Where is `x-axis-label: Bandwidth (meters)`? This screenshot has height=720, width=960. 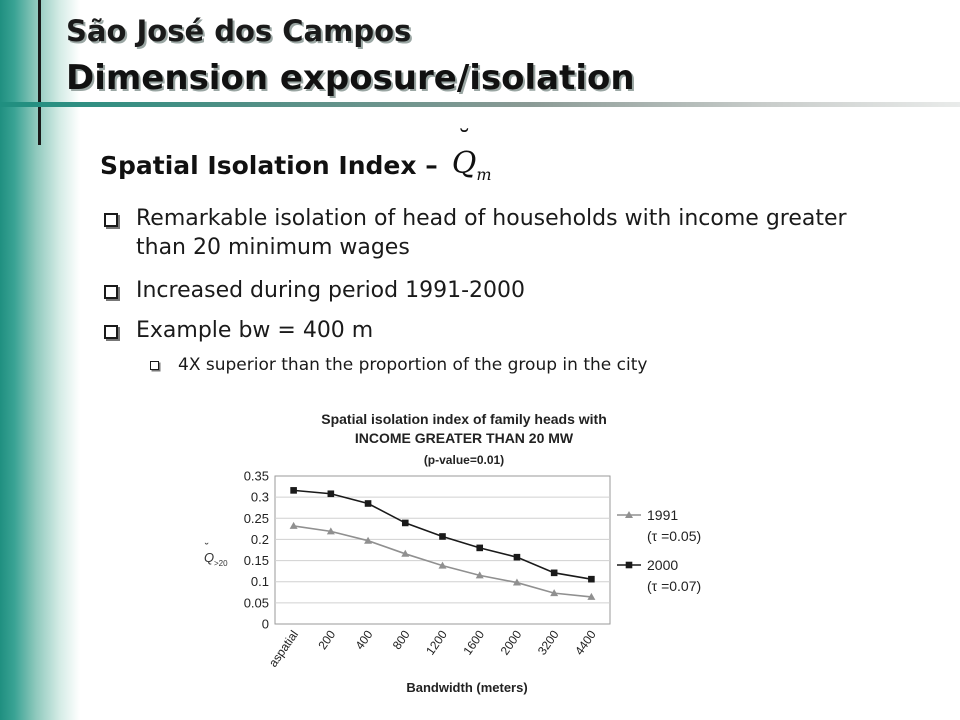 x-axis-label: Bandwidth (meters) is located at coordinates (466, 687).